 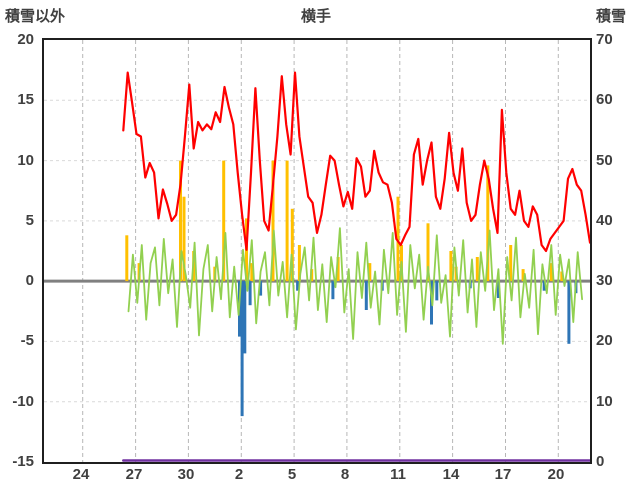 I want to click on y-right-tick-label: 70, so click(x=604, y=39).